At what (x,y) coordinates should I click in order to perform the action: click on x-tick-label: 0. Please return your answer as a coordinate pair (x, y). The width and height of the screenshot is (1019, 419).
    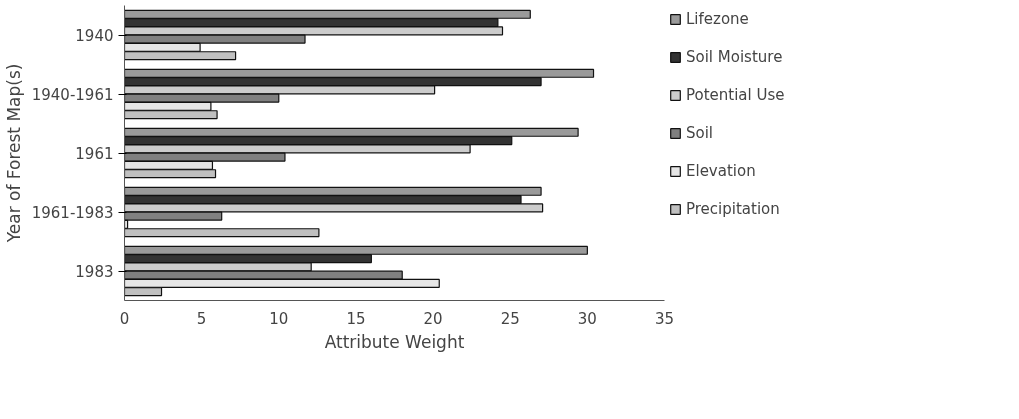
    Looking at the image, I should click on (124, 318).